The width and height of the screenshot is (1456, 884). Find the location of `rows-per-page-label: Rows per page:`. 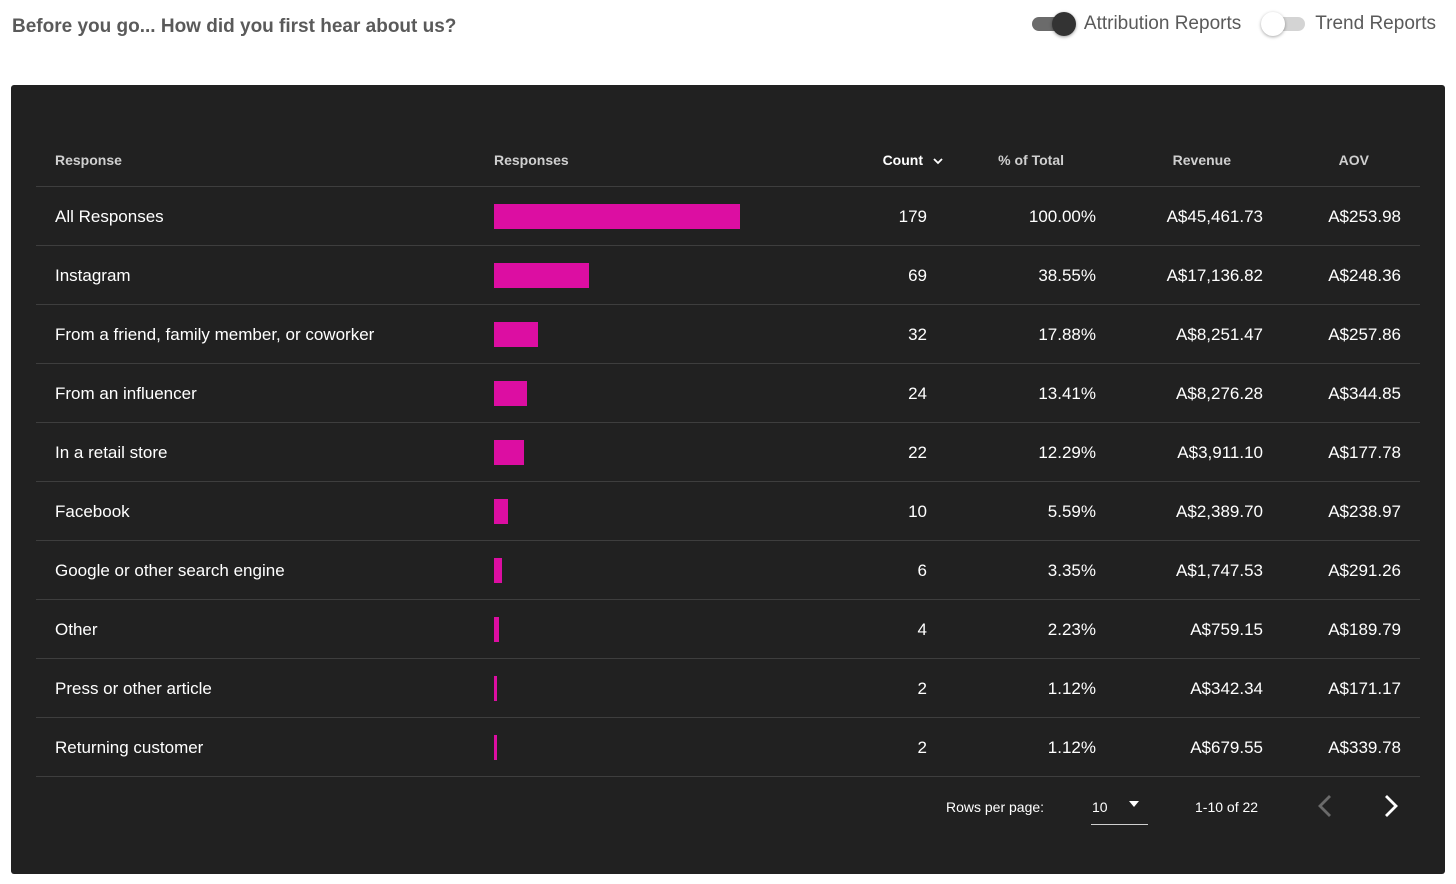

rows-per-page-label: Rows per page: is located at coordinates (995, 807).